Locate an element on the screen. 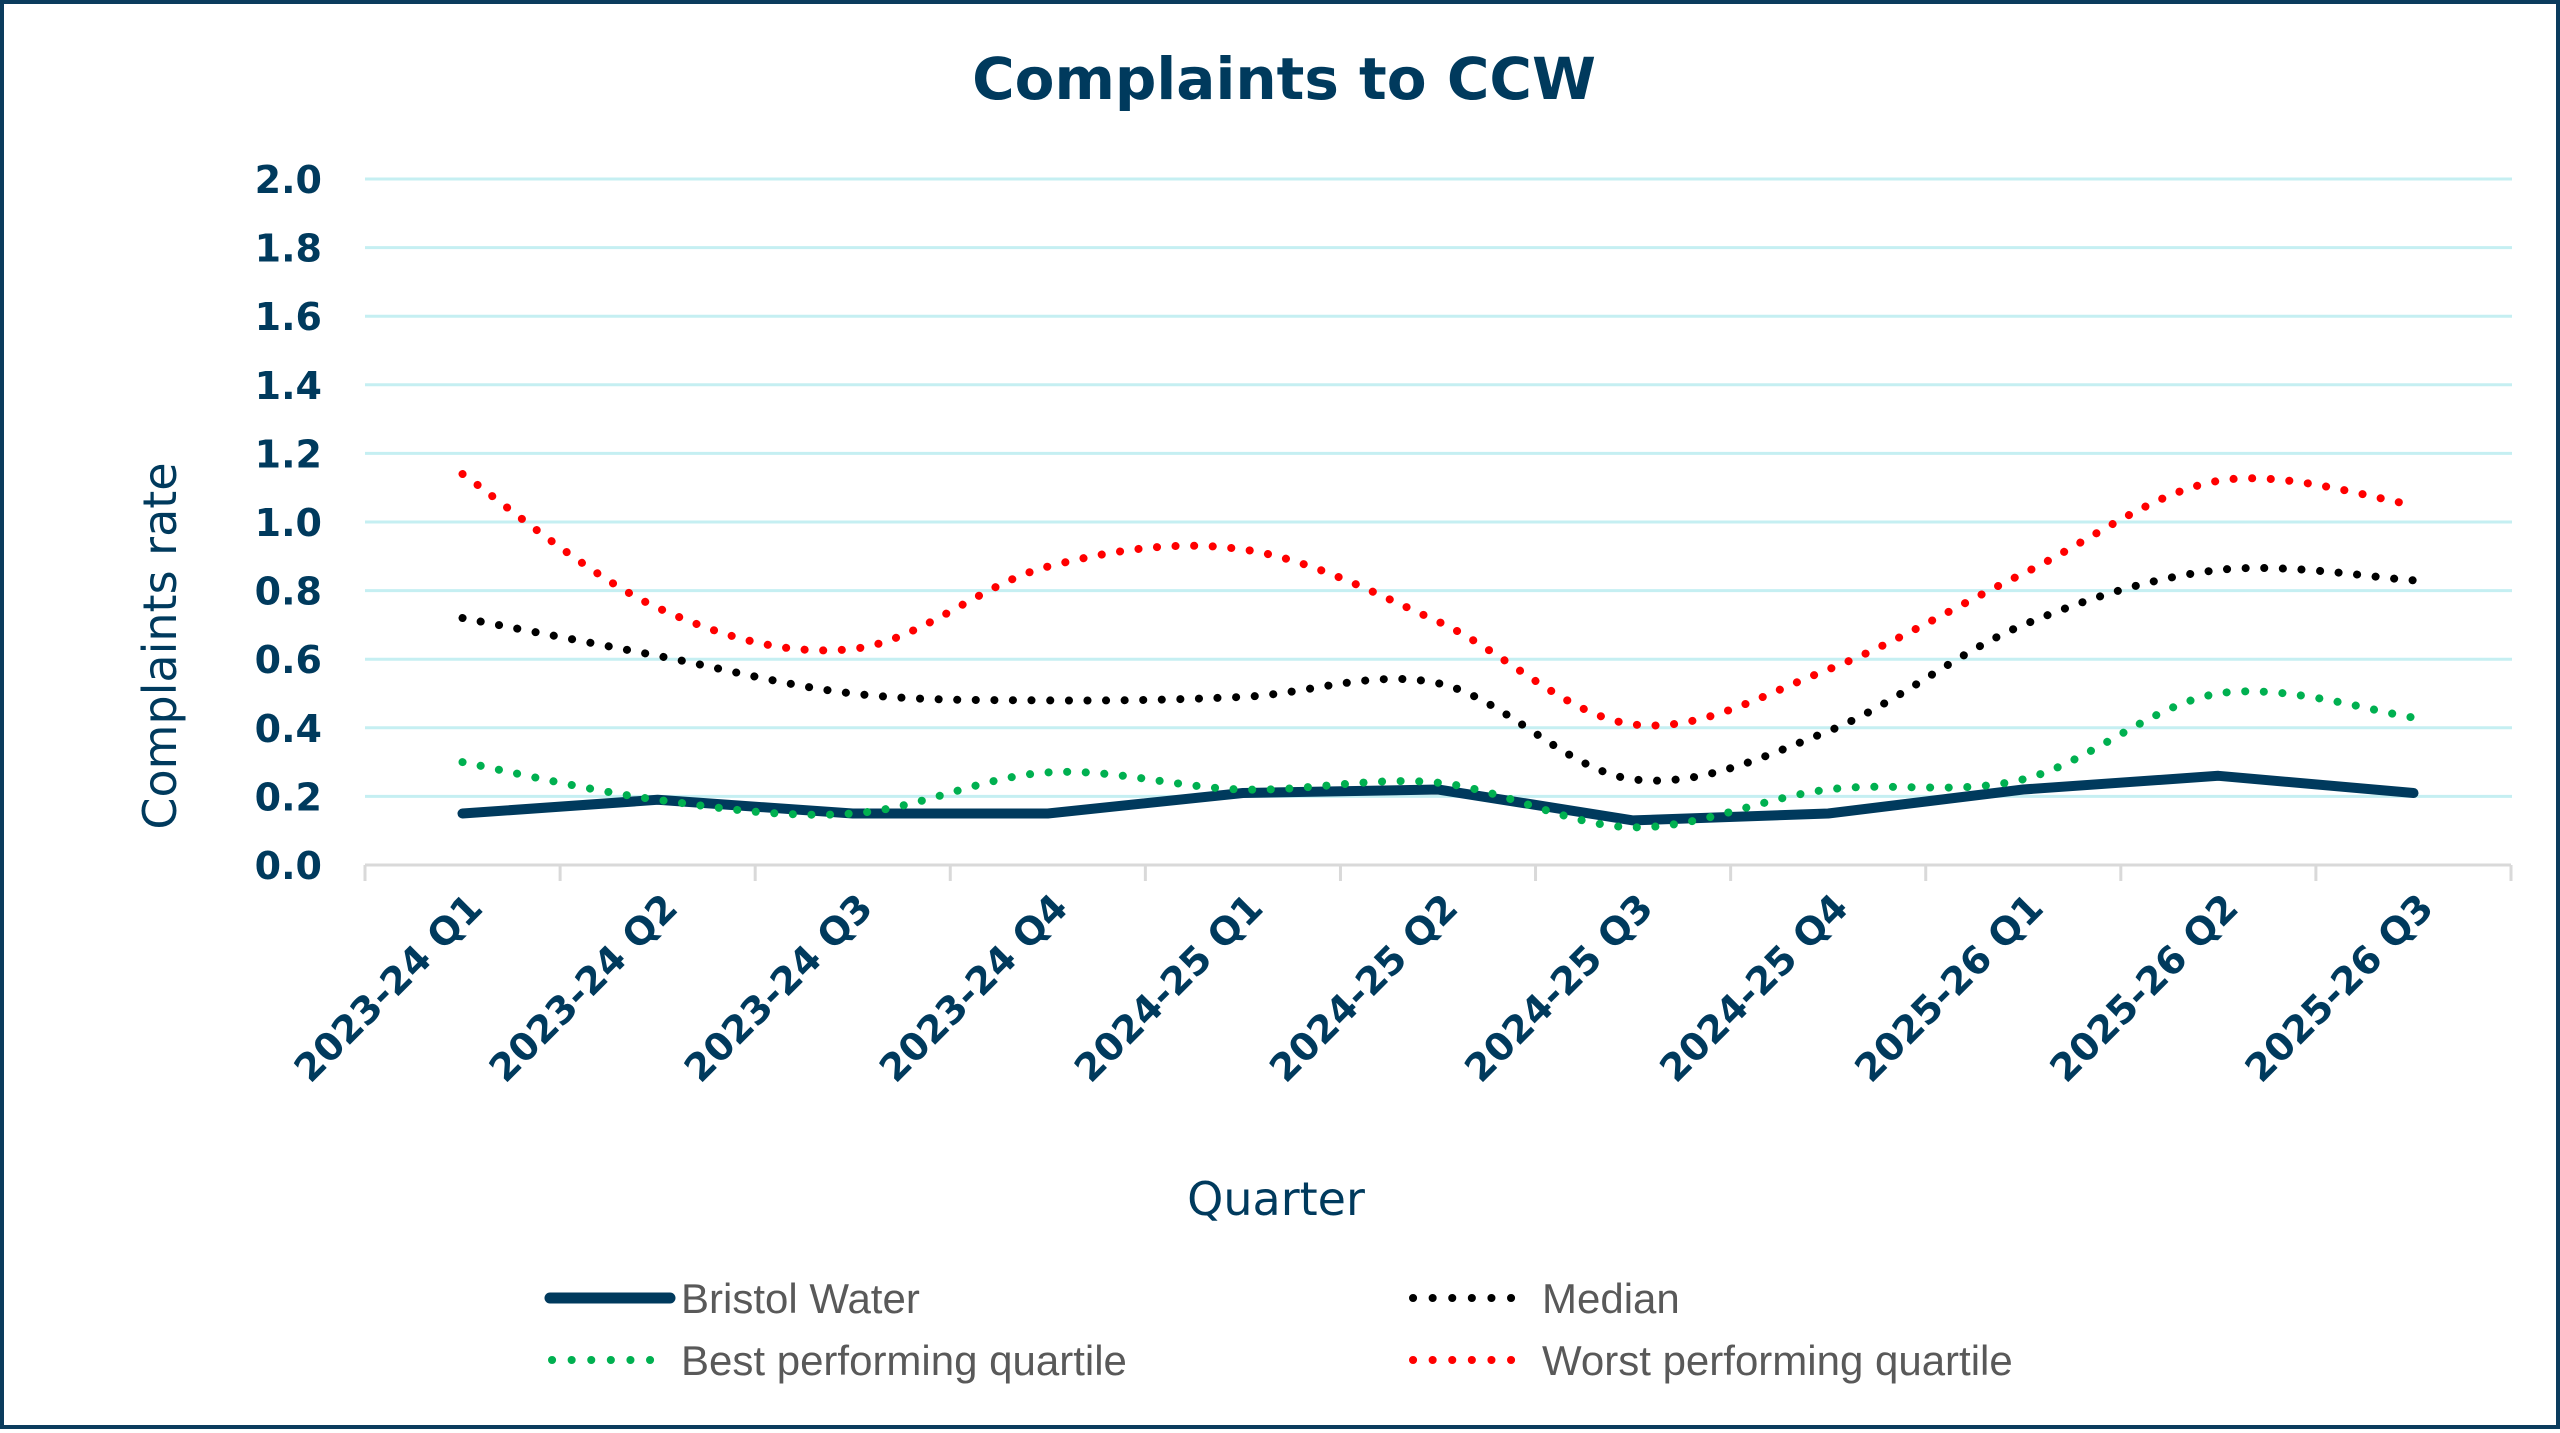  x-tick-label: 2025-26 Q1 is located at coordinates (1948, 987).